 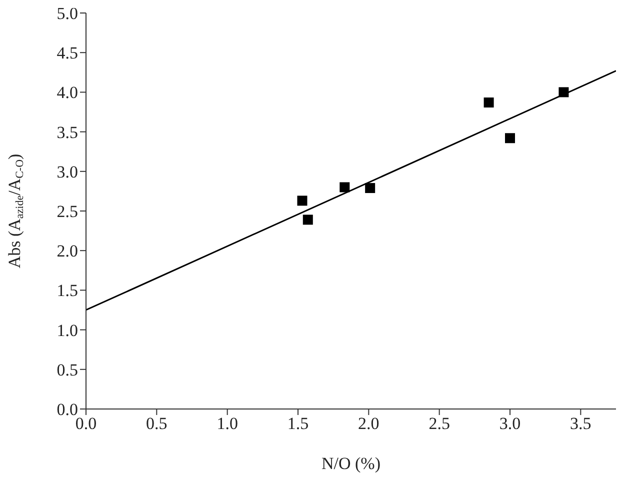 What do you see at coordinates (86, 424) in the screenshot?
I see `x-tick-label: 0.0` at bounding box center [86, 424].